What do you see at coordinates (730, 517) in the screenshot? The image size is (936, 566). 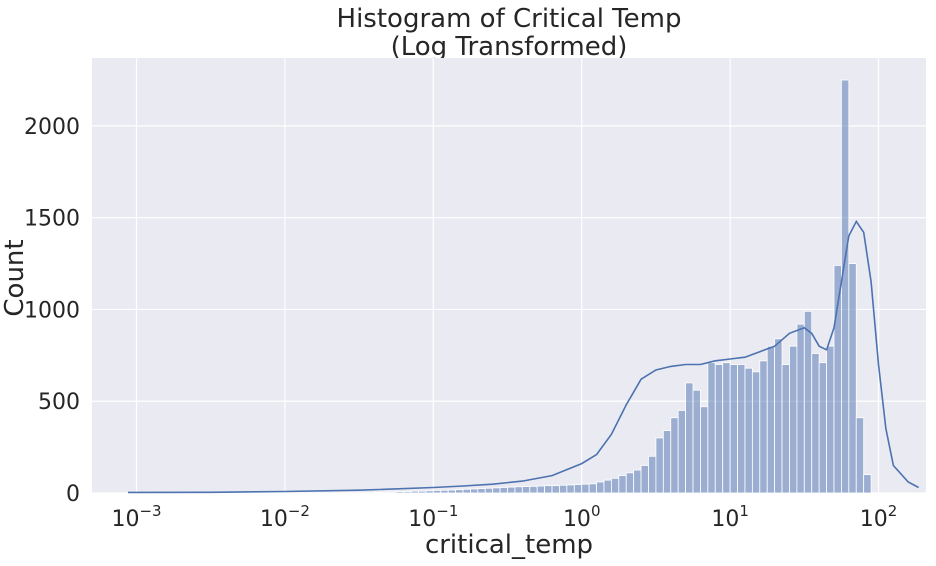 I see `x-tick-label: 10¹` at bounding box center [730, 517].